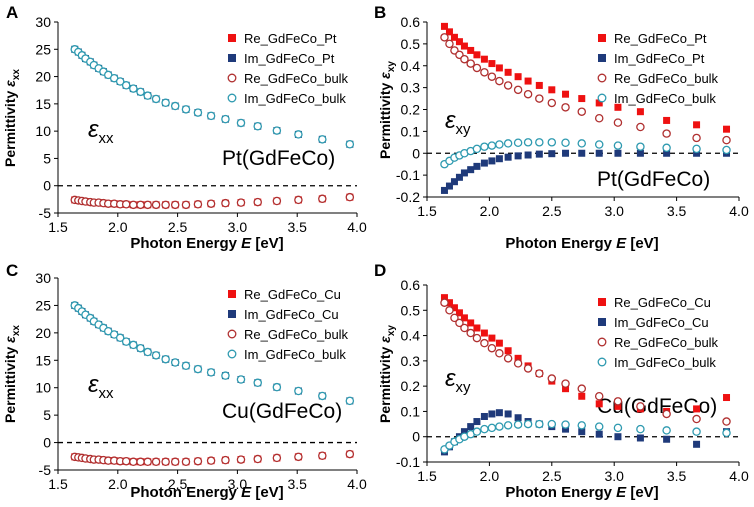 The width and height of the screenshot is (754, 507). What do you see at coordinates (43, 278) in the screenshot?
I see `y-tick-label: 30` at bounding box center [43, 278].